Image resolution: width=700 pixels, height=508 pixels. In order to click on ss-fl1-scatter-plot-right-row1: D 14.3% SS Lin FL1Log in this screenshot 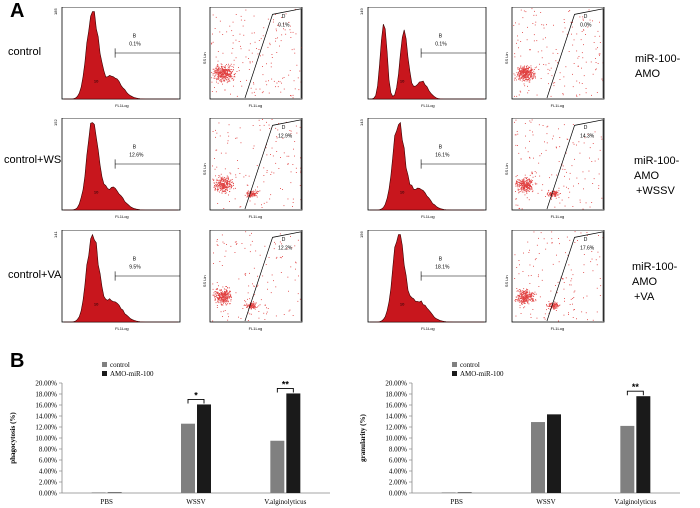, I will do `click(554, 168)`.